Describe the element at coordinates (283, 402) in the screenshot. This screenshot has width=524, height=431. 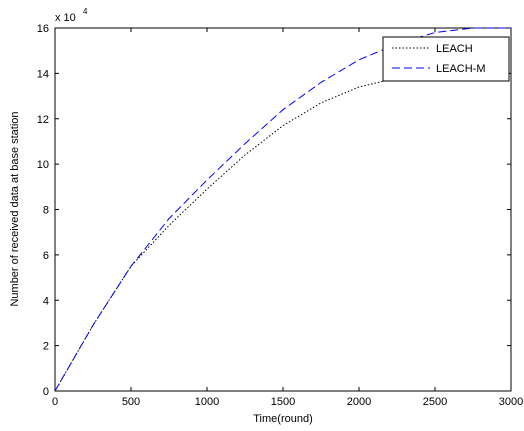
I see `x-tick-label: 1500` at that location.